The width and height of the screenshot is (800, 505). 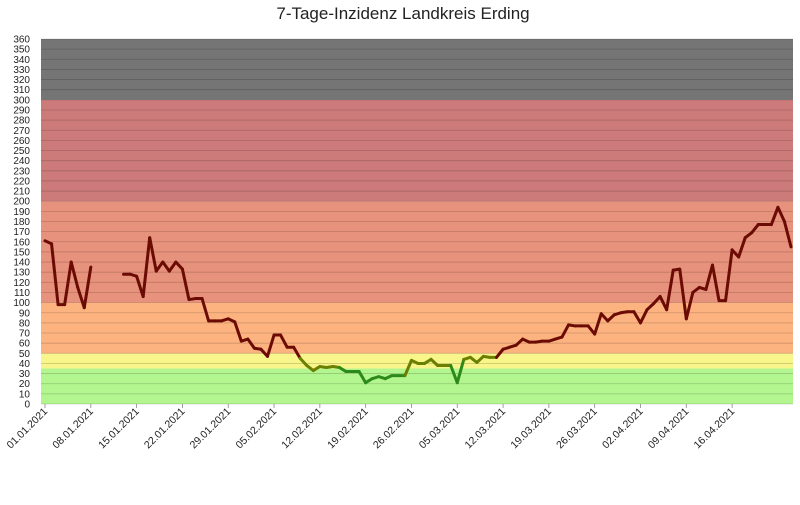 What do you see at coordinates (25, 394) in the screenshot?
I see `y-tick-label-10: 10` at bounding box center [25, 394].